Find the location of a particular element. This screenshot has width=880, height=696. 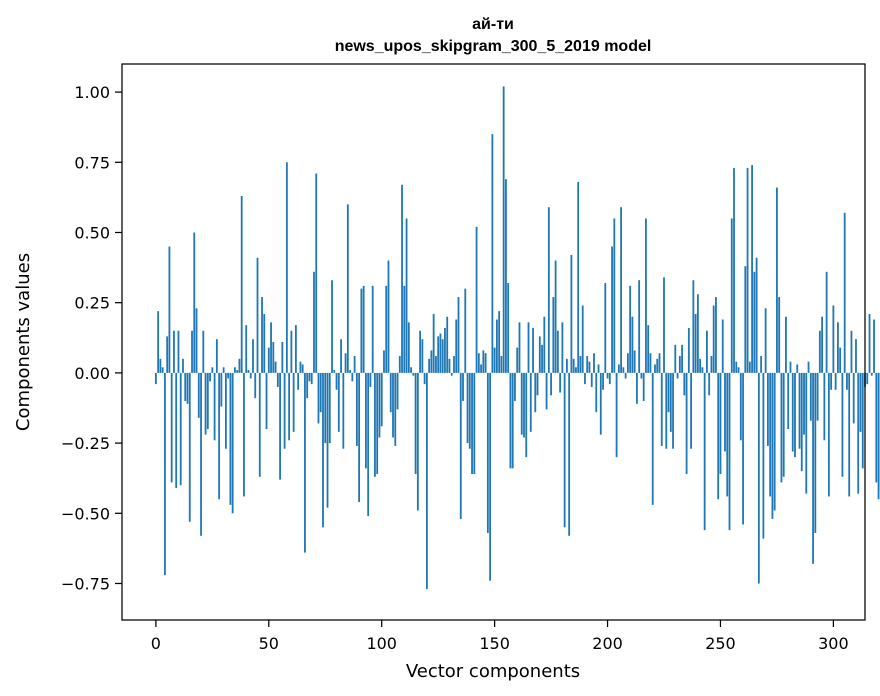

x-tick-label: 0 is located at coordinates (156, 643).